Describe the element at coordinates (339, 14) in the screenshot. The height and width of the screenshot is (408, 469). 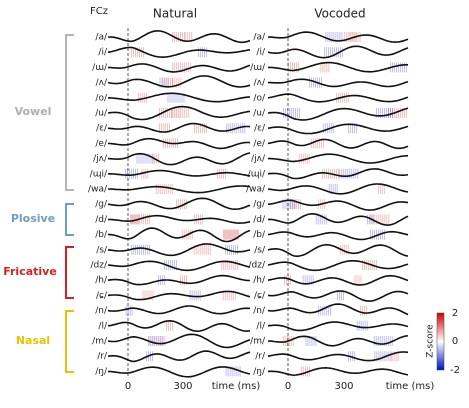
I see `panel-title: Vocoded` at that location.